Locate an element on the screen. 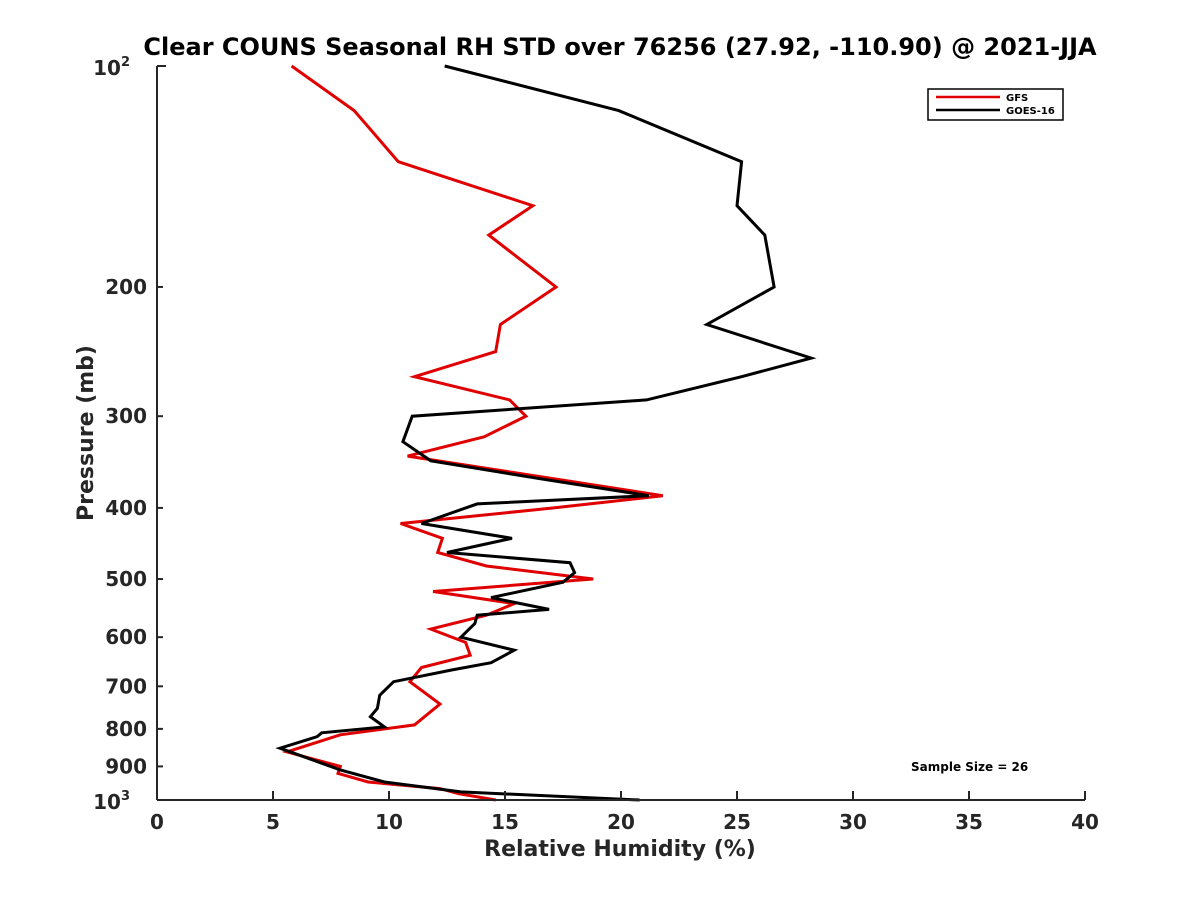 This screenshot has height=900, width=1200. y-tick-label: 800 is located at coordinates (126, 729).